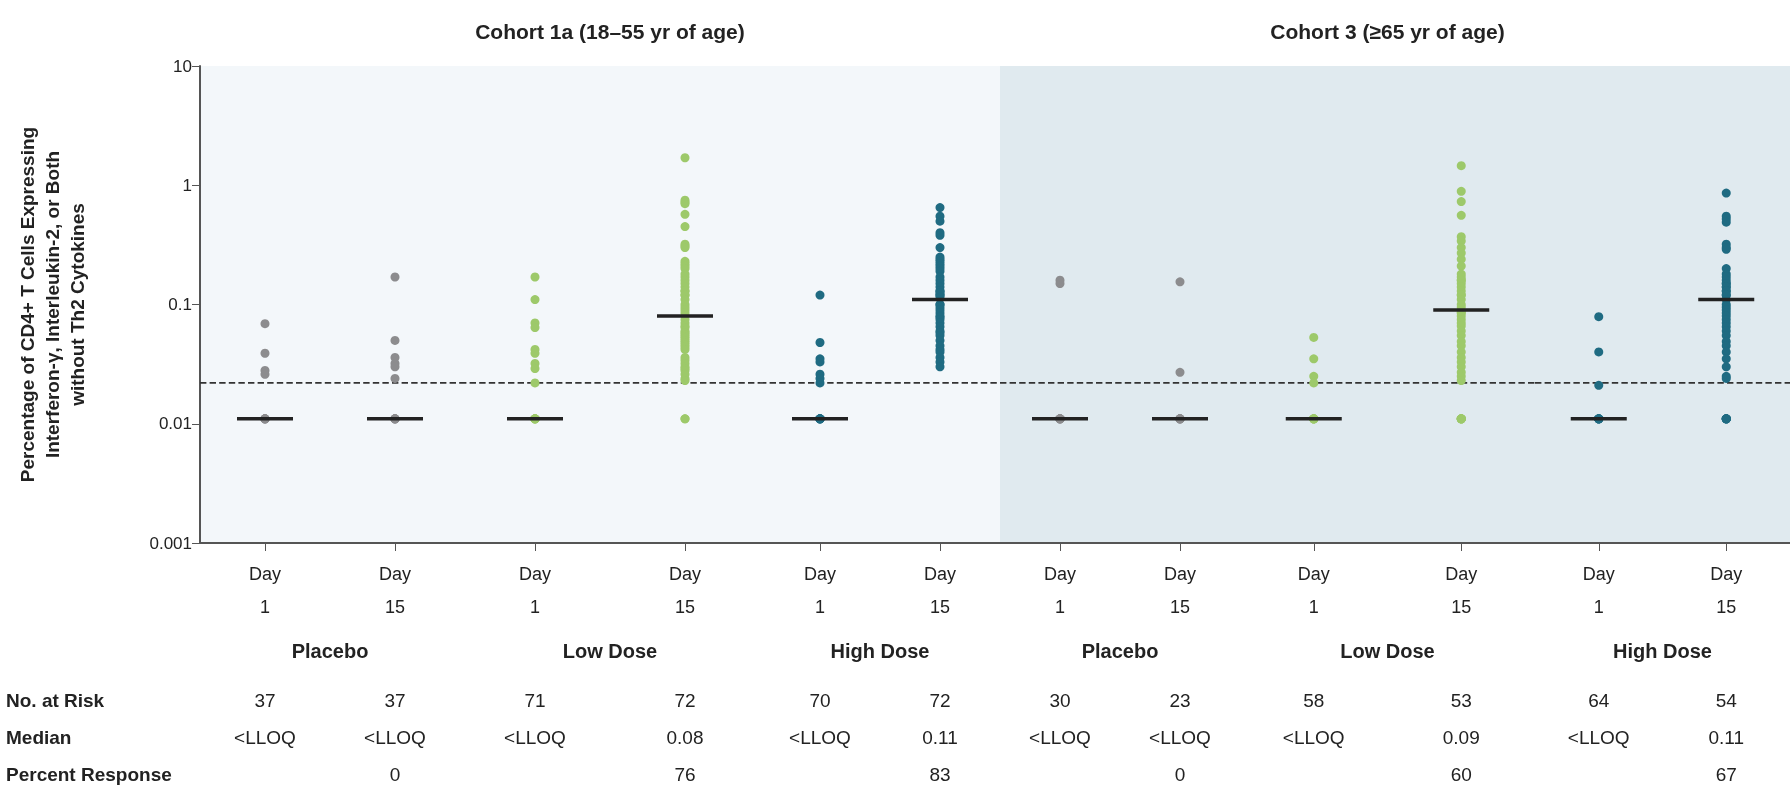 This screenshot has height=789, width=1790. Describe the element at coordinates (1387, 31) in the screenshot. I see `chart-title: Cohort 3 (≥65 yr of age)` at that location.